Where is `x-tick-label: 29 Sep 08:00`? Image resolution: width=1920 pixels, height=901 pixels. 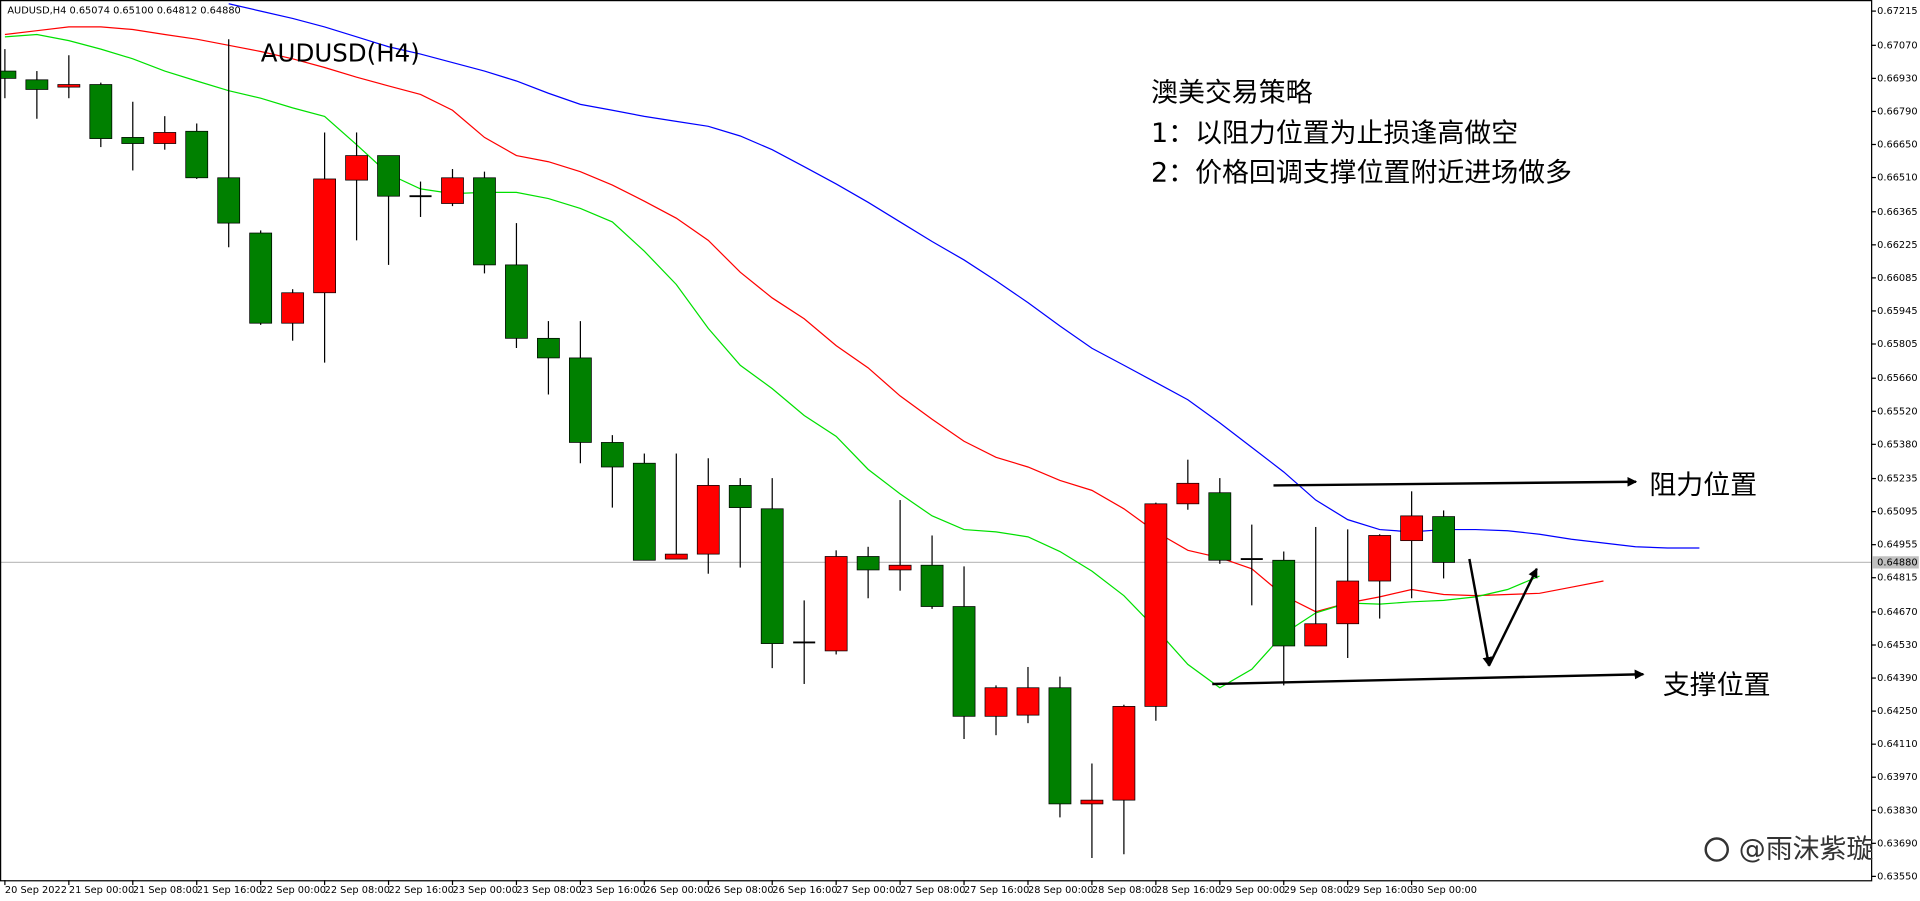
x-tick-label: 29 Sep 08:00 is located at coordinates (1316, 890).